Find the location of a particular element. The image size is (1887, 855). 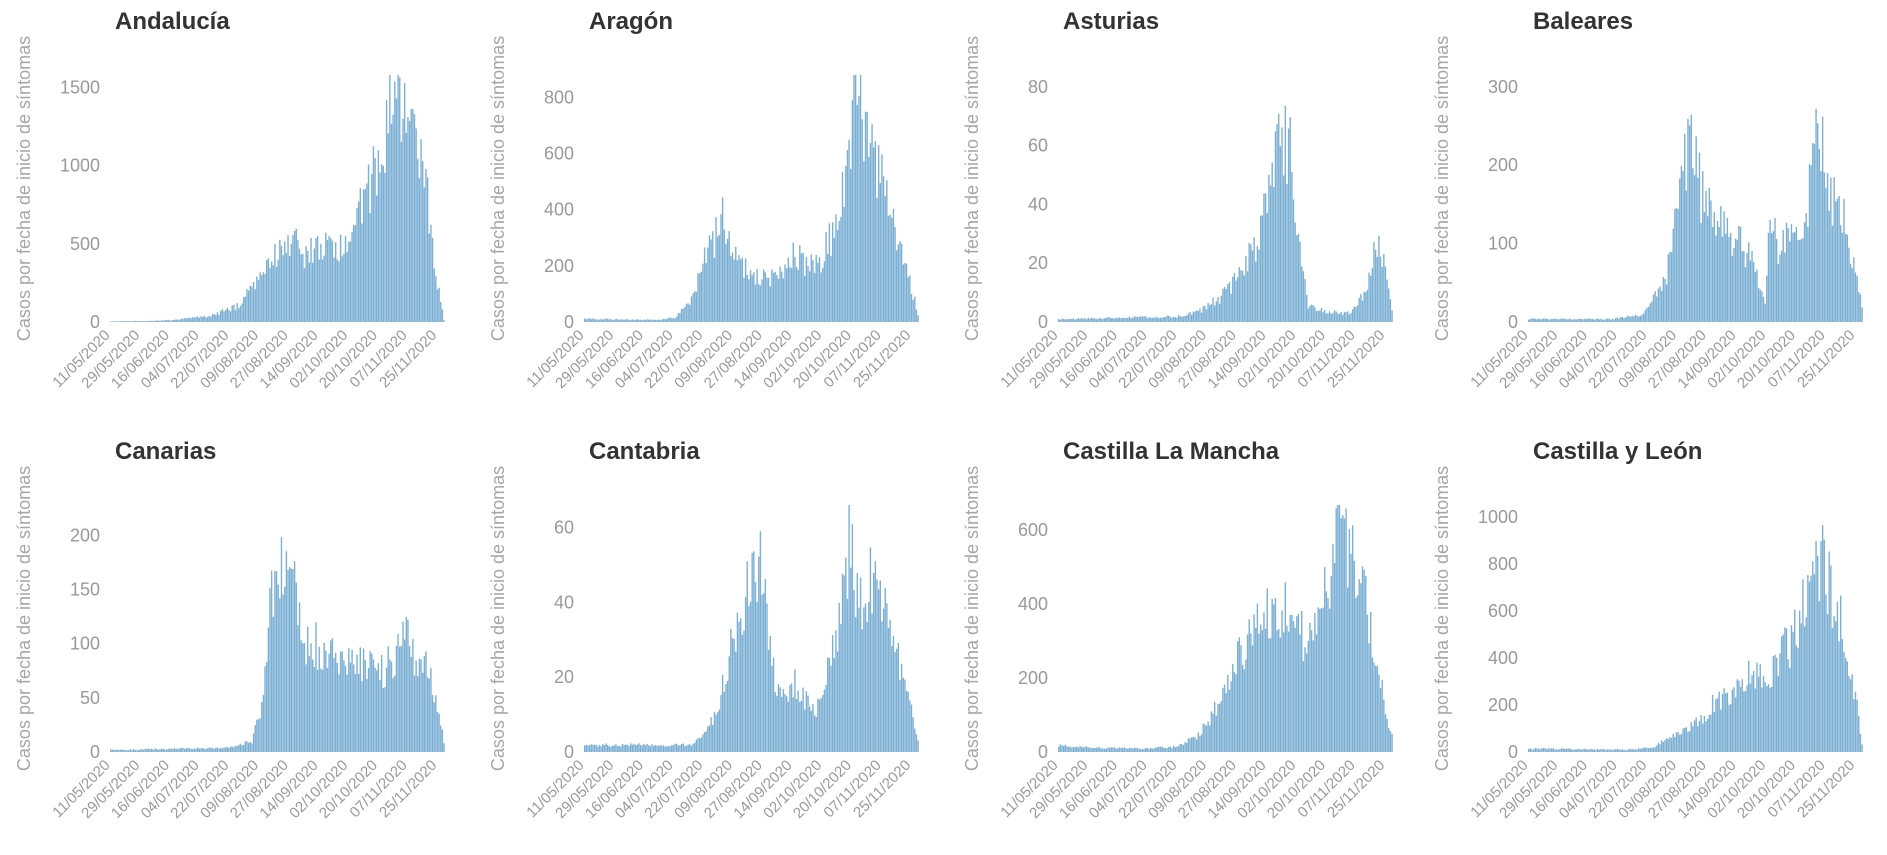

y-axis-label: Casos por fecha de inicio de síntomas is located at coordinates (498, 618).